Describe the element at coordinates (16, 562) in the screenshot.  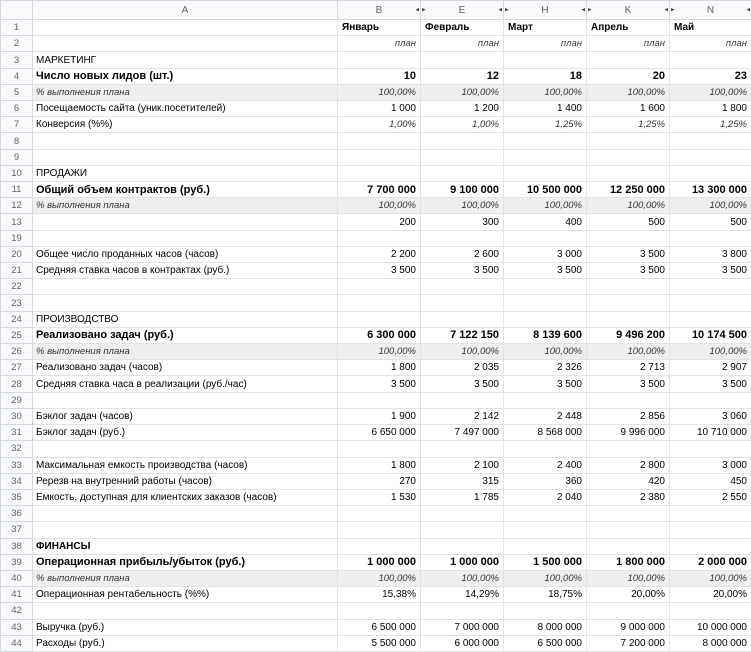
I see `row-header: 39` at that location.